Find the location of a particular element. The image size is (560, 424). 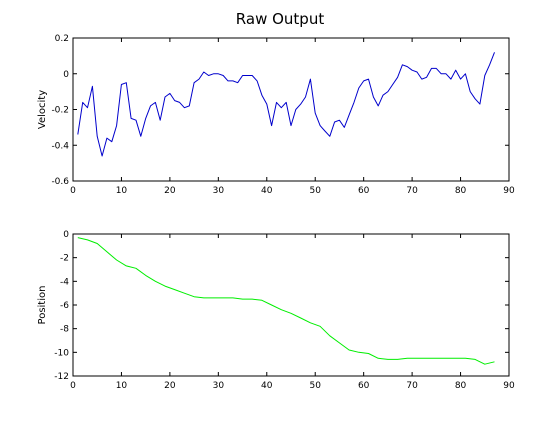

position-x-tick-label: 70 is located at coordinates (412, 386).